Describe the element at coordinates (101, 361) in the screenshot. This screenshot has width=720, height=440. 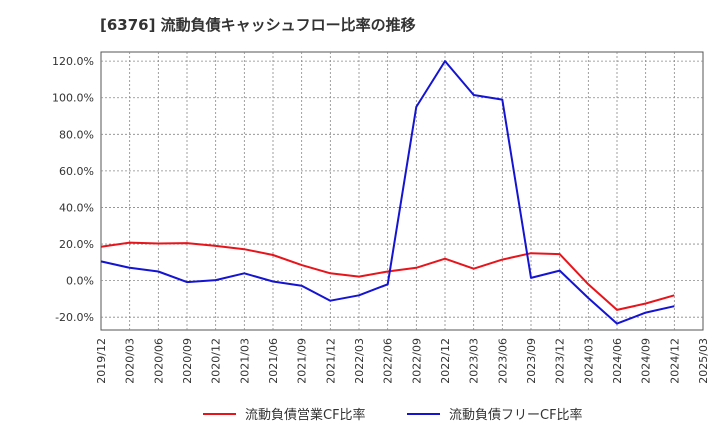
I see `x-tick-label: 2019/12` at that location.